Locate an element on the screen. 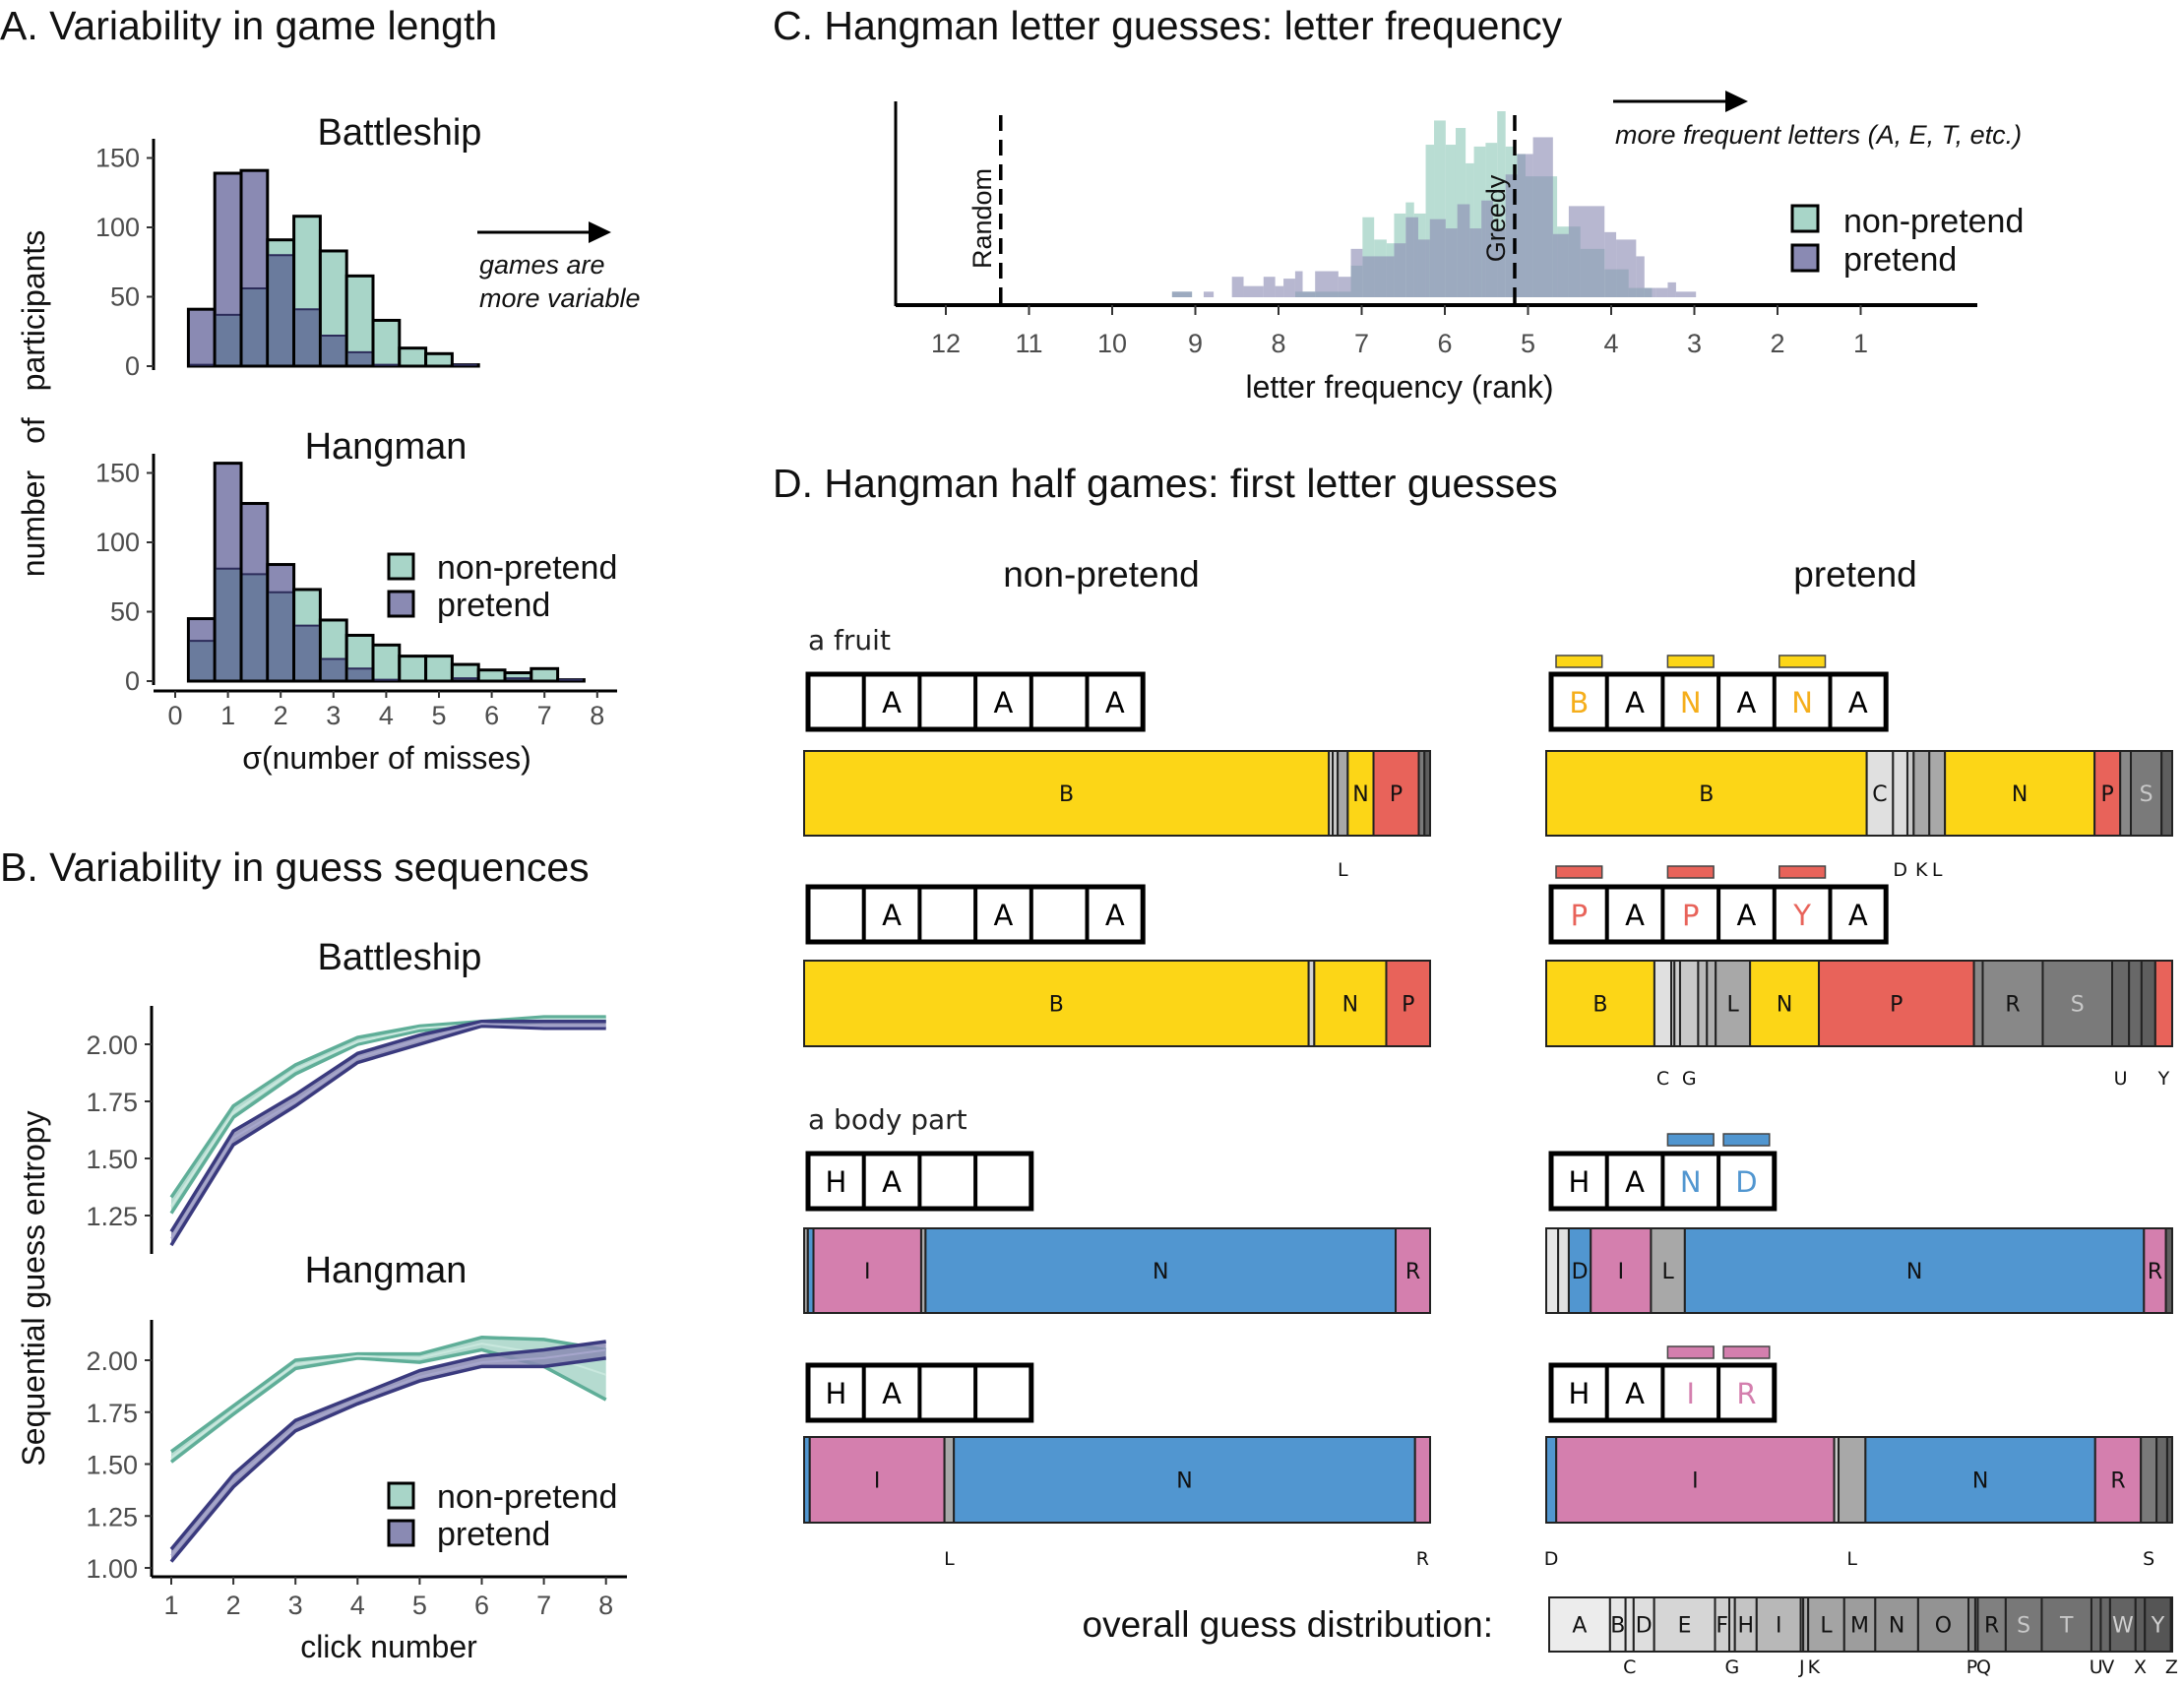 This screenshot has height=1687, width=2184. guess-segment-u is located at coordinates (2121, 1003).